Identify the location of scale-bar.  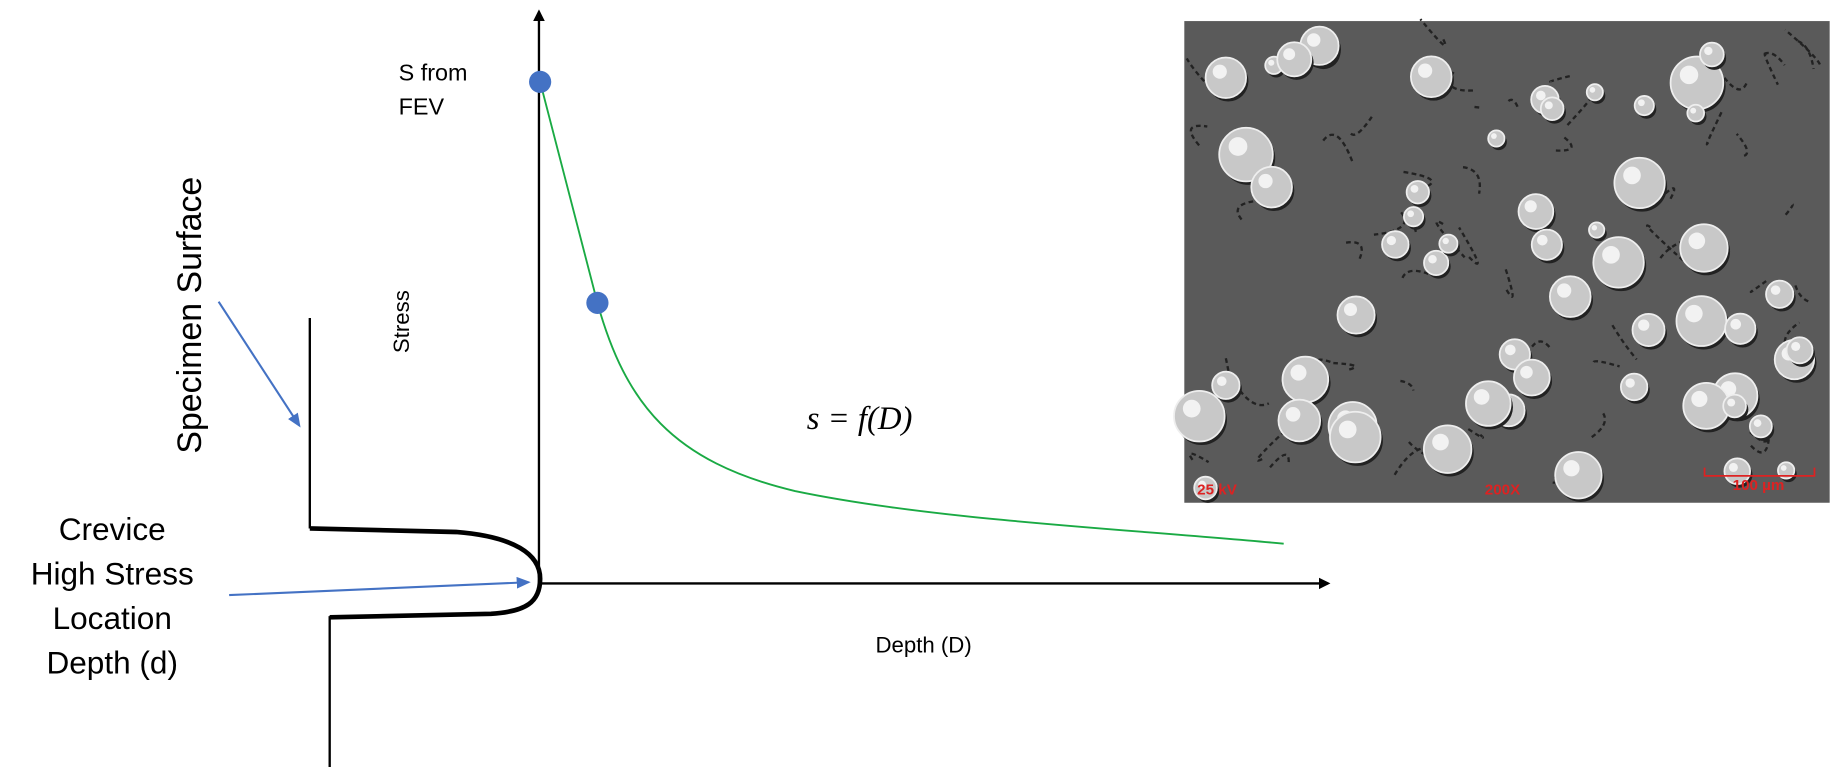
(1759, 472).